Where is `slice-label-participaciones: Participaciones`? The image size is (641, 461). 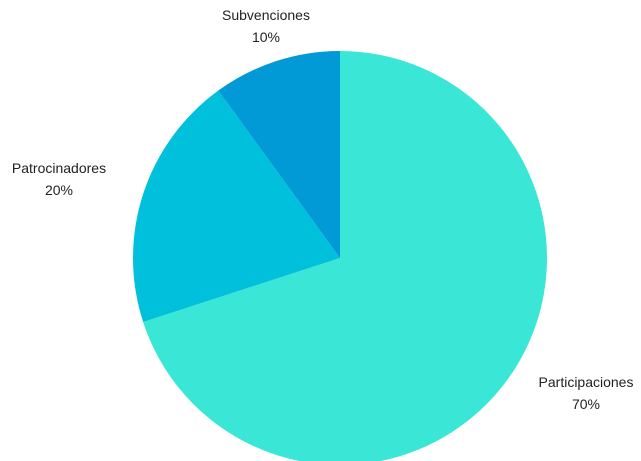 slice-label-participaciones: Participaciones is located at coordinates (586, 382).